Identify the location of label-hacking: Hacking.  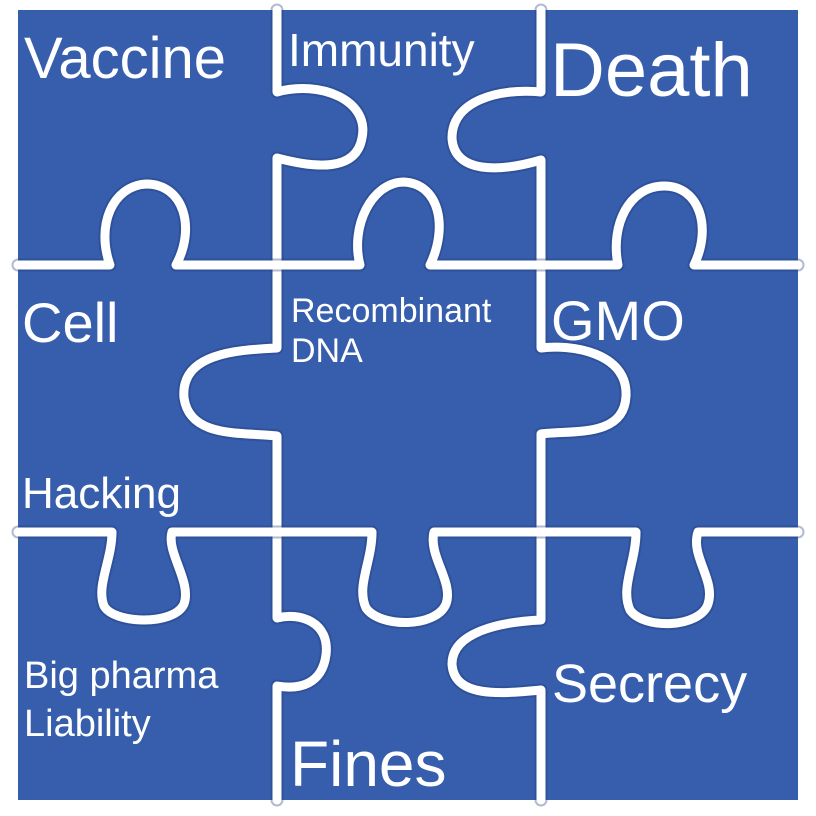
(101, 493).